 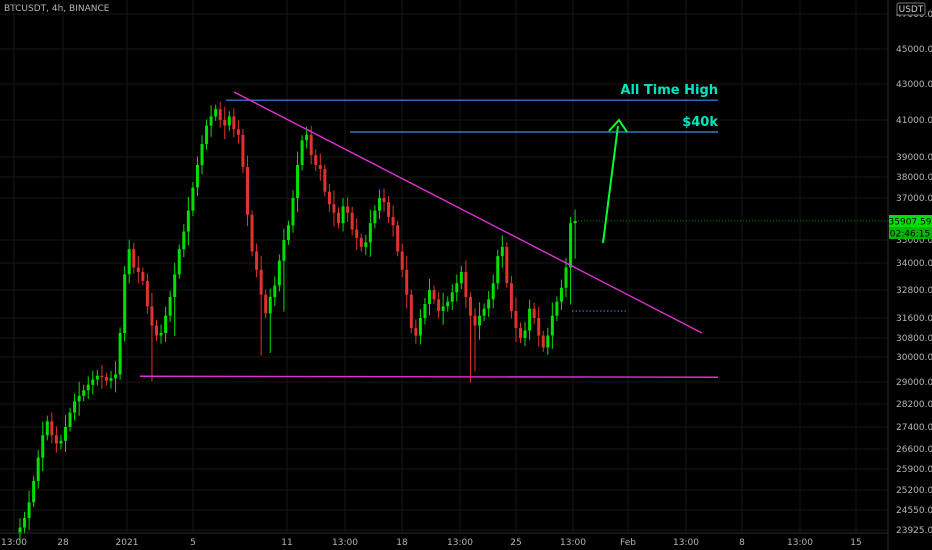 I want to click on y-tick-label: 27400.00, so click(x=914, y=428).